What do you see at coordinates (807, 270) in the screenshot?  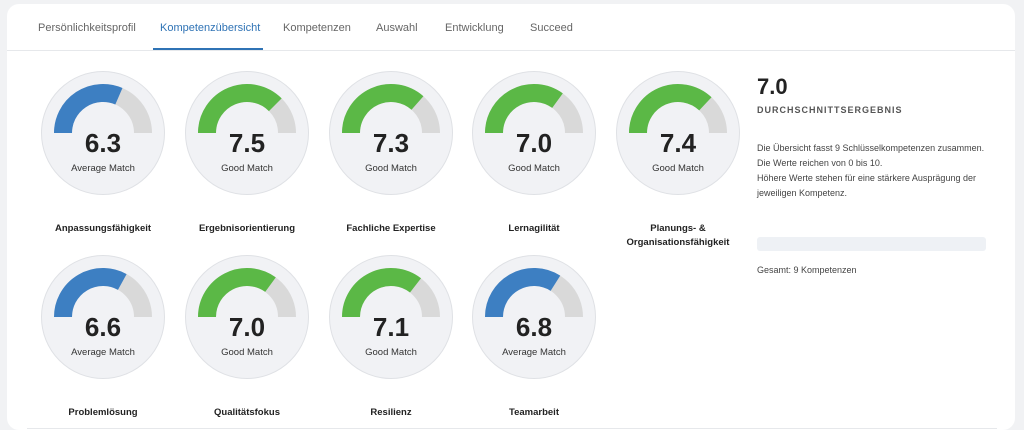 I see `total-competencies: Gesamt: 9 Kompetenzen` at bounding box center [807, 270].